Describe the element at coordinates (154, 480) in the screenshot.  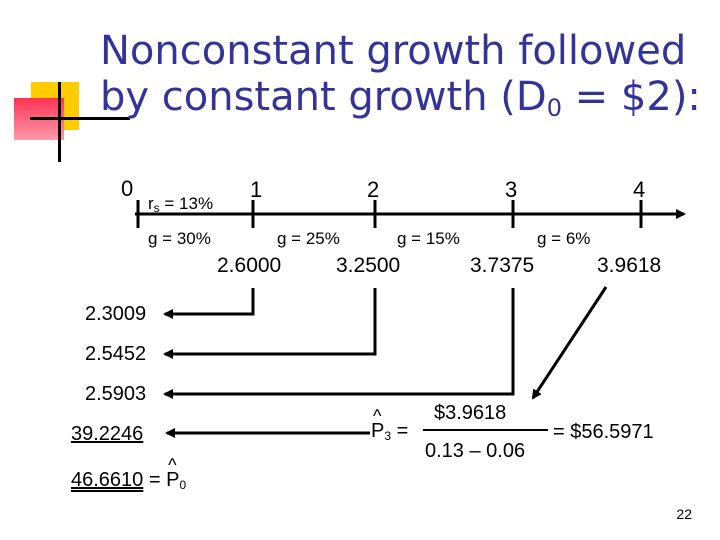
I see `total-equals-sign: =` at that location.